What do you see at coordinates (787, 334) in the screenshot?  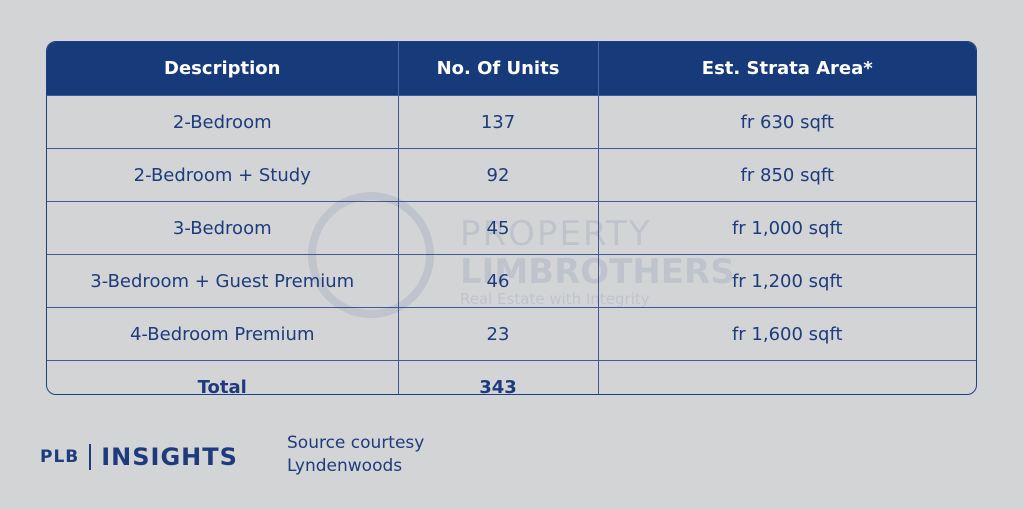 I see `cell-area: fr 1,600 sqft` at bounding box center [787, 334].